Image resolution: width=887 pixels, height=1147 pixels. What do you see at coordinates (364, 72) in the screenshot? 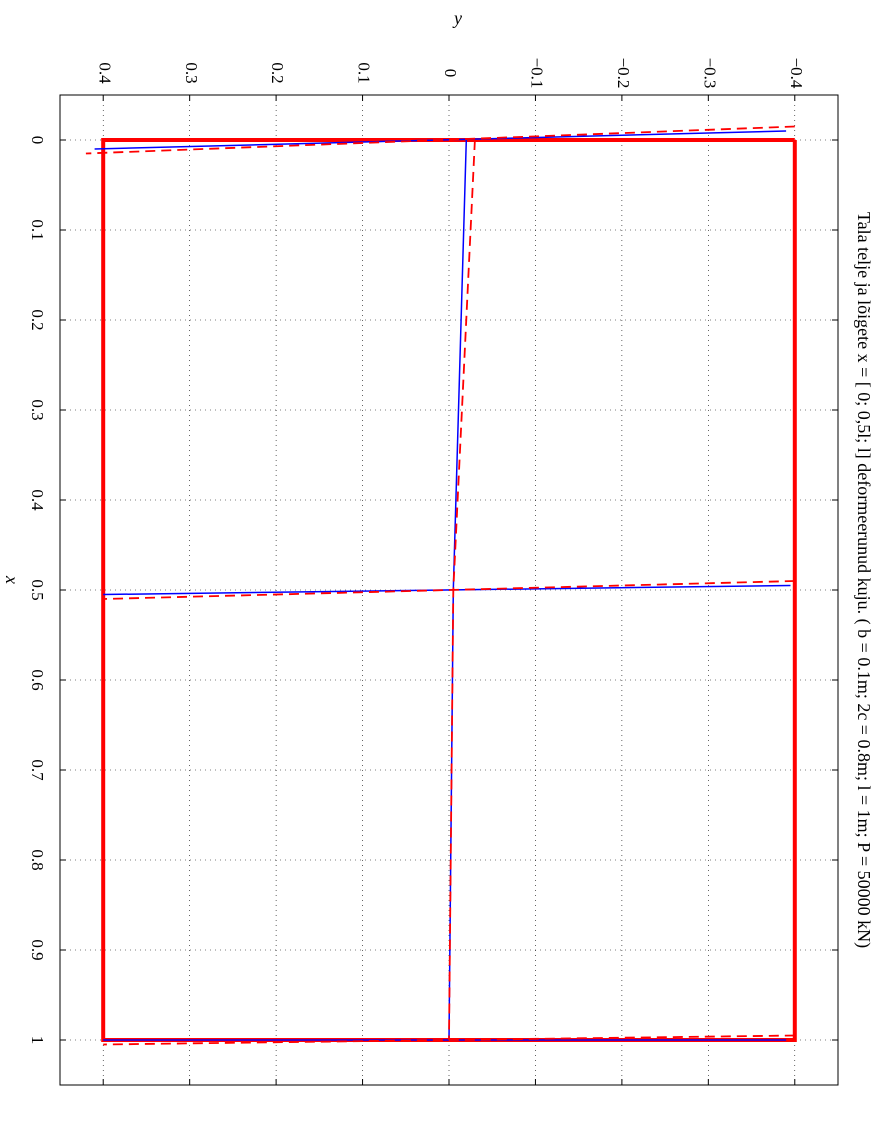
I see `y-tick-label: 0.1` at bounding box center [364, 72].